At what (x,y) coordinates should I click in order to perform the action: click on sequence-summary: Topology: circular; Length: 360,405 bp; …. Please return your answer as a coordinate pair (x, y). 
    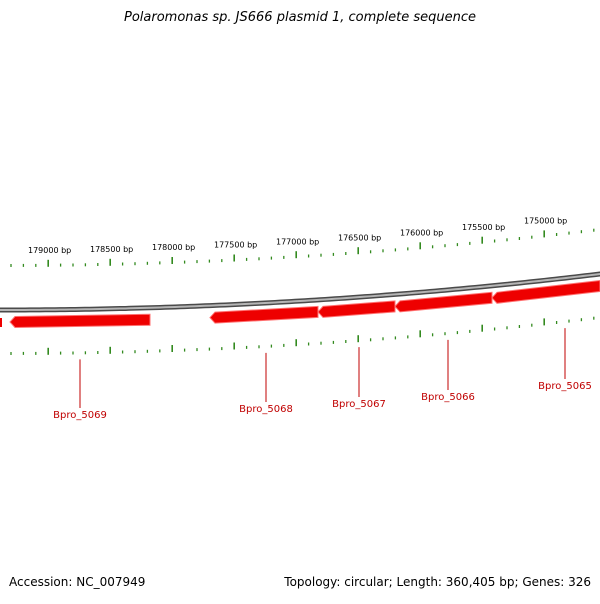
    Looking at the image, I should click on (437, 582).